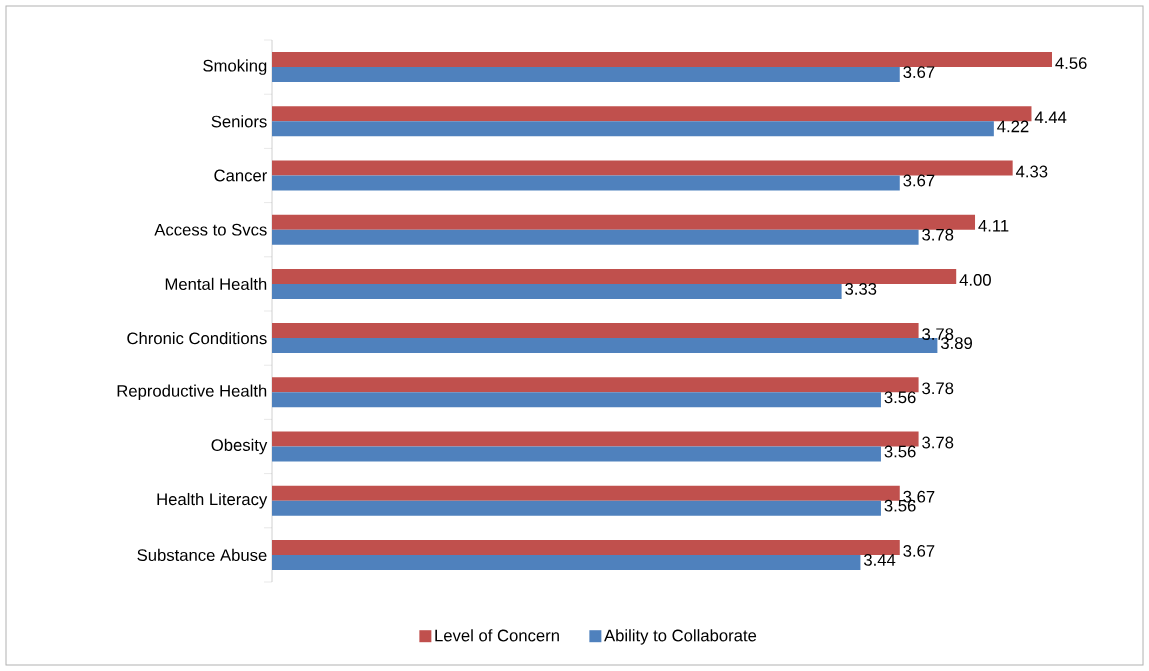 This screenshot has width=1149, height=671. I want to click on y-tick-label: Smoking, so click(235, 67).